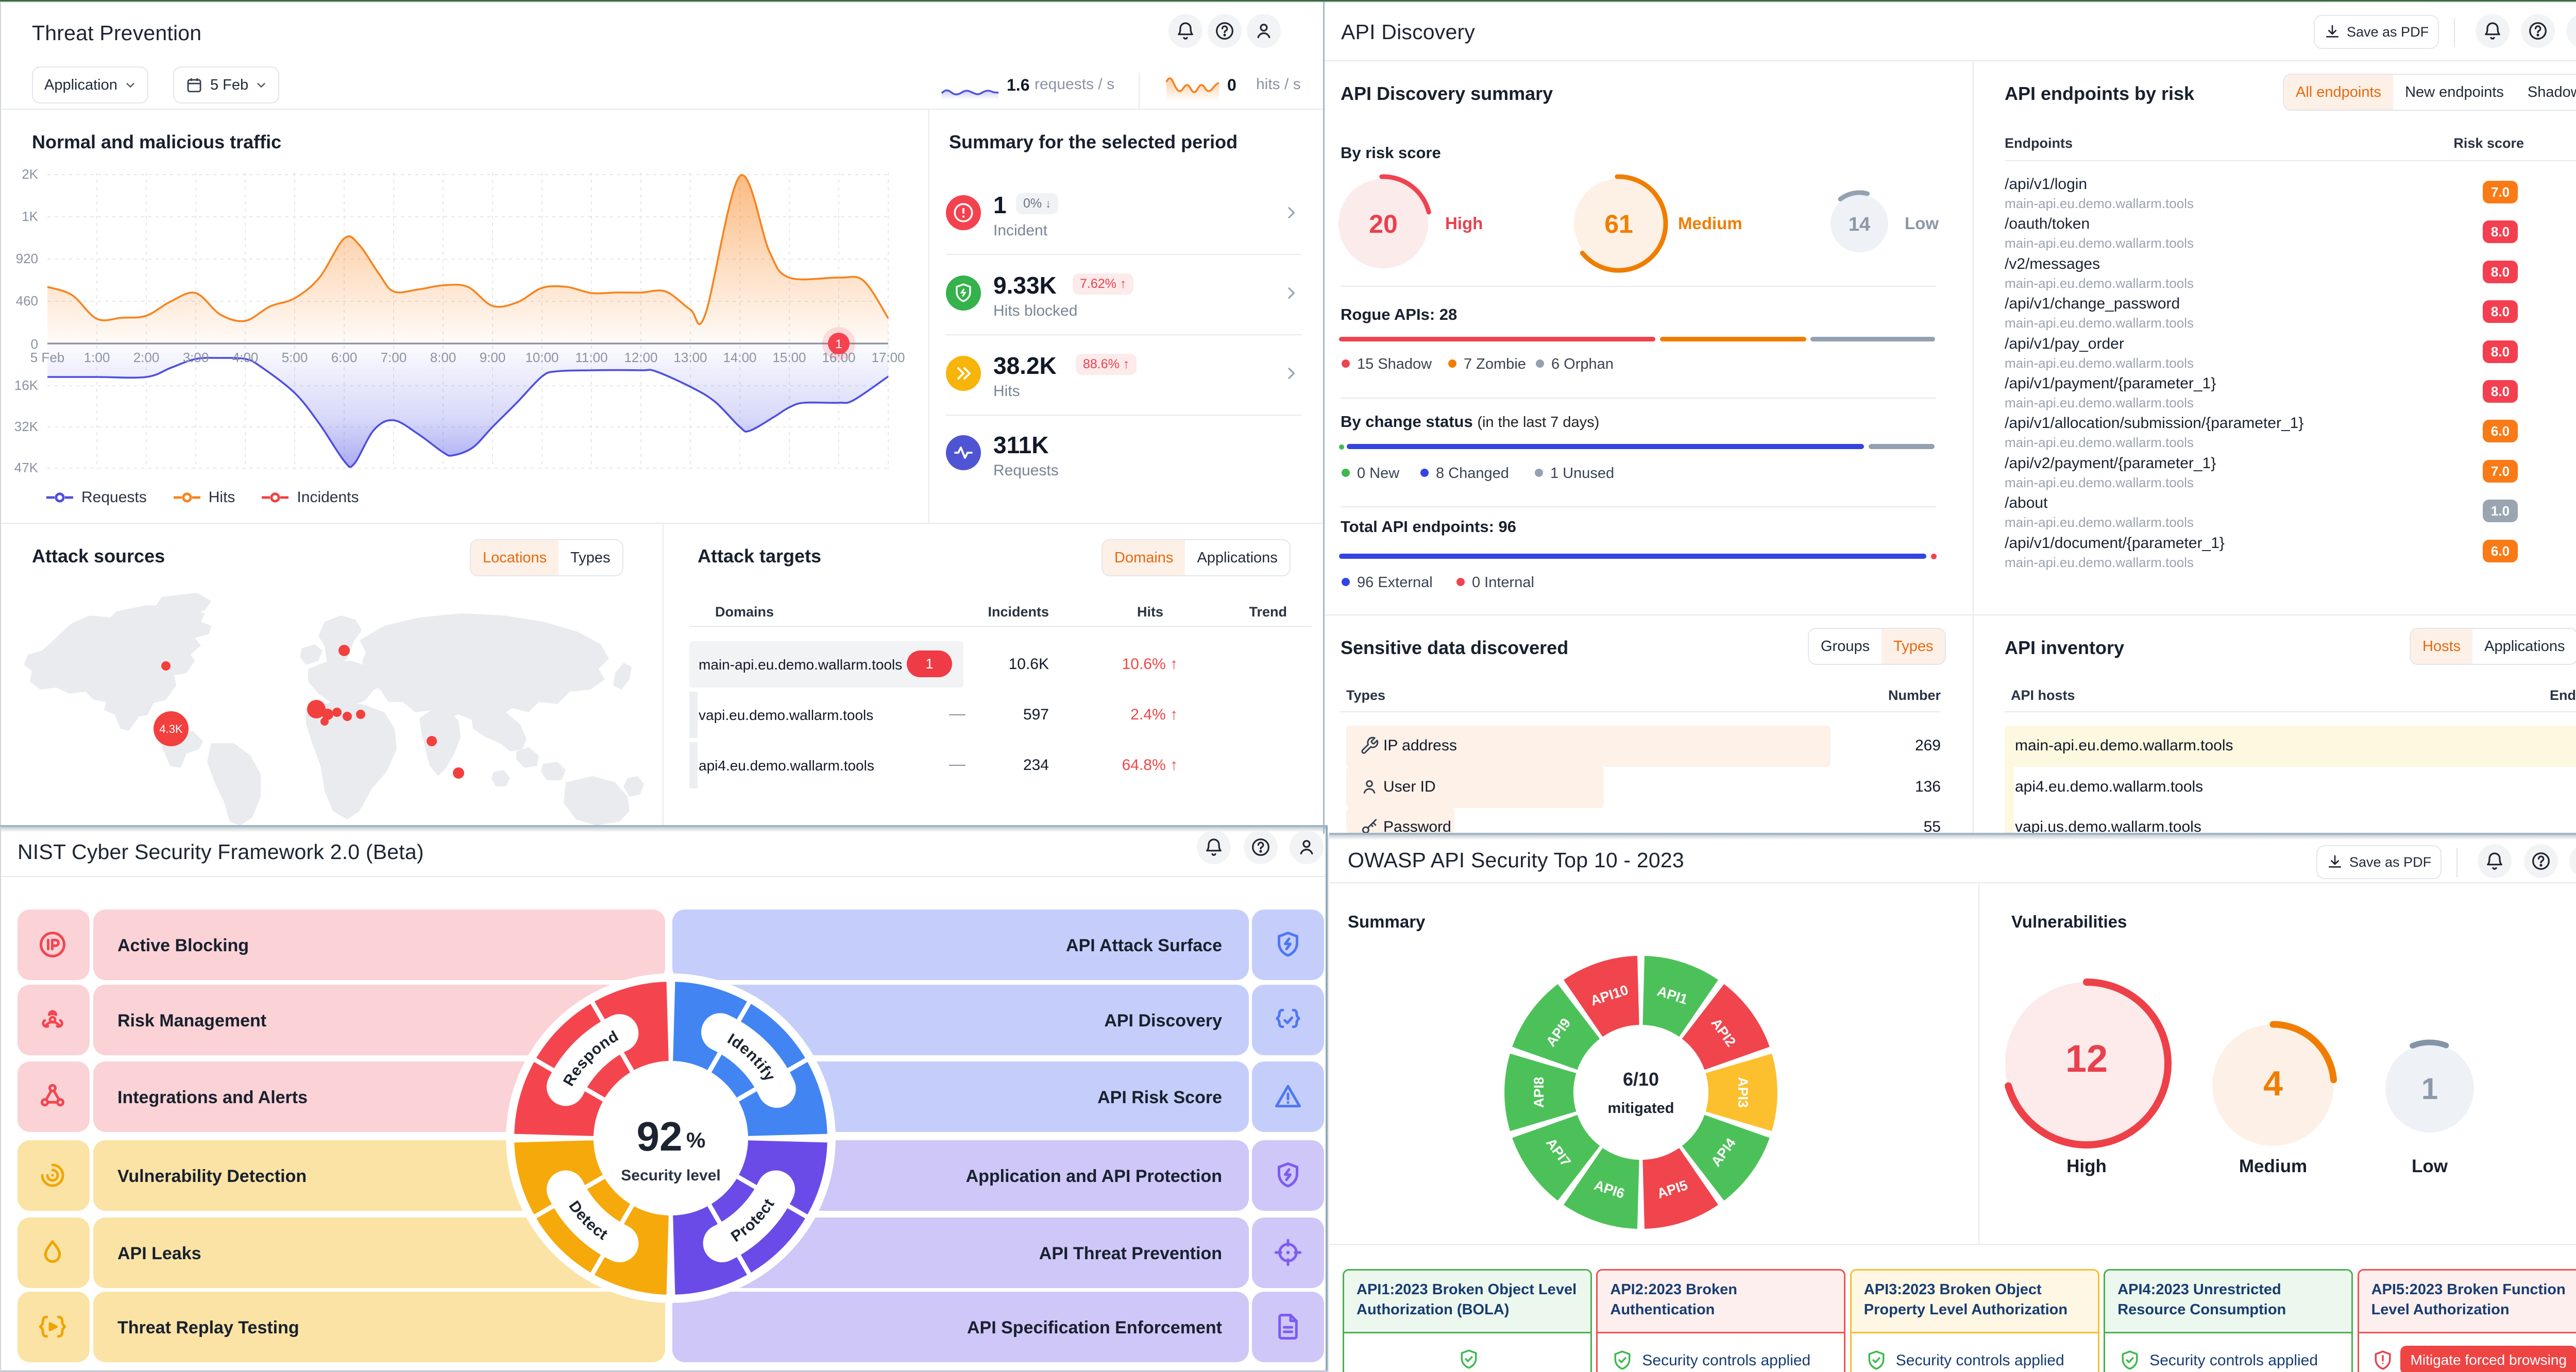 Image resolution: width=2576 pixels, height=1372 pixels. What do you see at coordinates (591, 357) in the screenshot?
I see `svg-text: 11:00` at bounding box center [591, 357].